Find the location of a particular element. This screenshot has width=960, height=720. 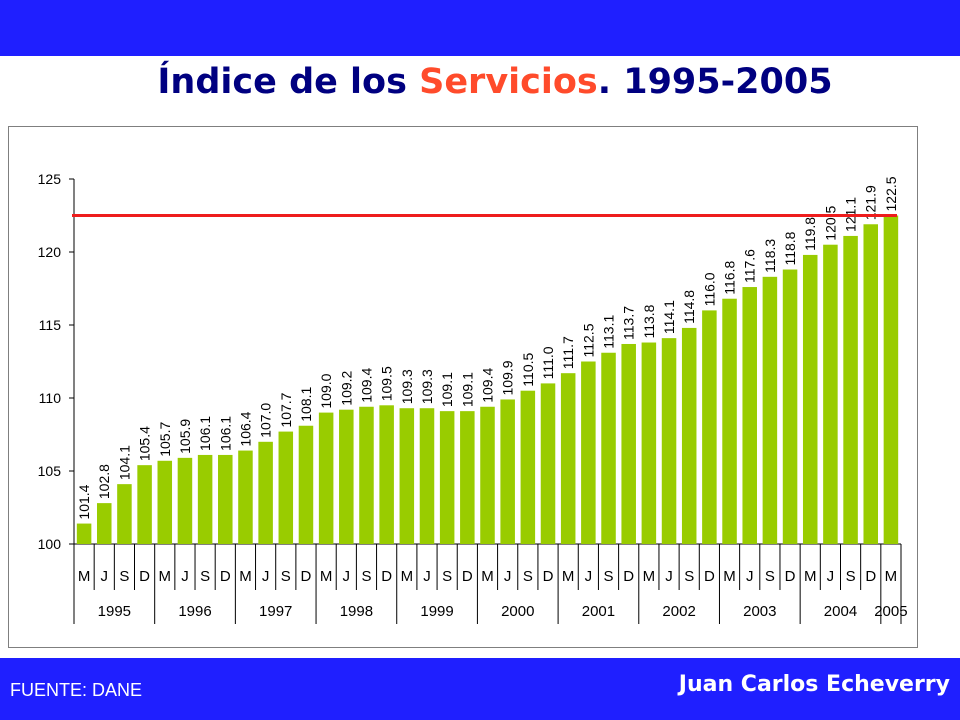

bar-value-label: 116.8 is located at coordinates (730, 278).